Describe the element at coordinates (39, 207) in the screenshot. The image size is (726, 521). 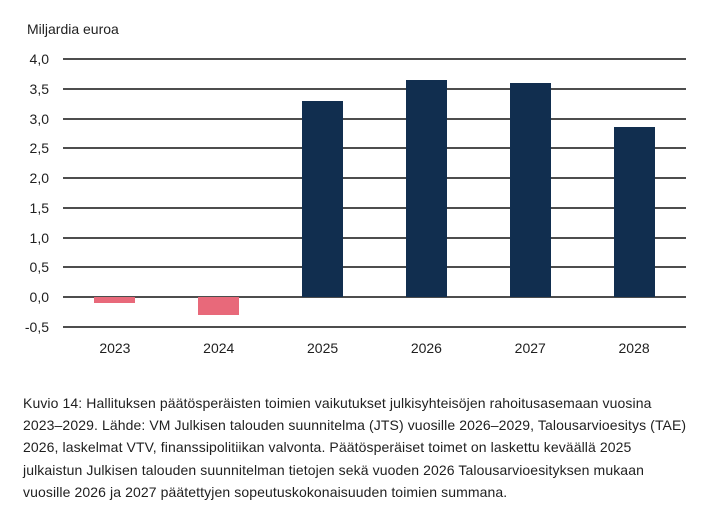
I see `y-tick-label: 1,5` at that location.